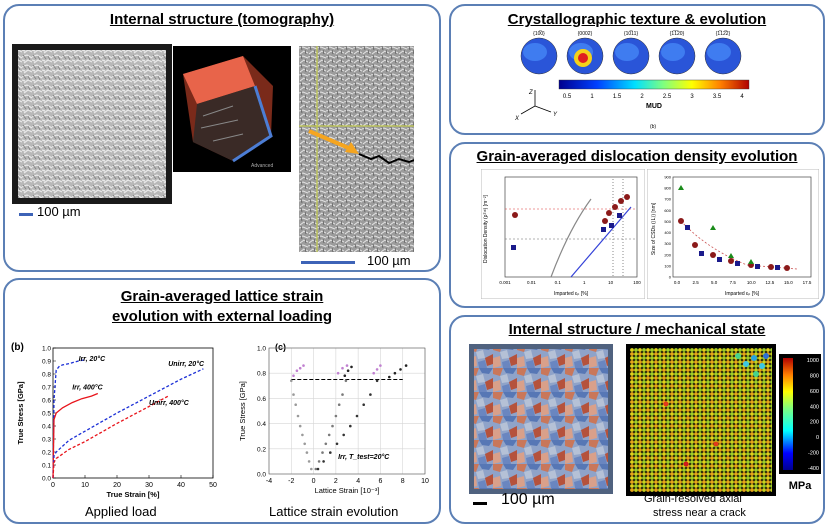 The image size is (827, 530). I want to click on csd-ytick: 500, so click(667, 221).